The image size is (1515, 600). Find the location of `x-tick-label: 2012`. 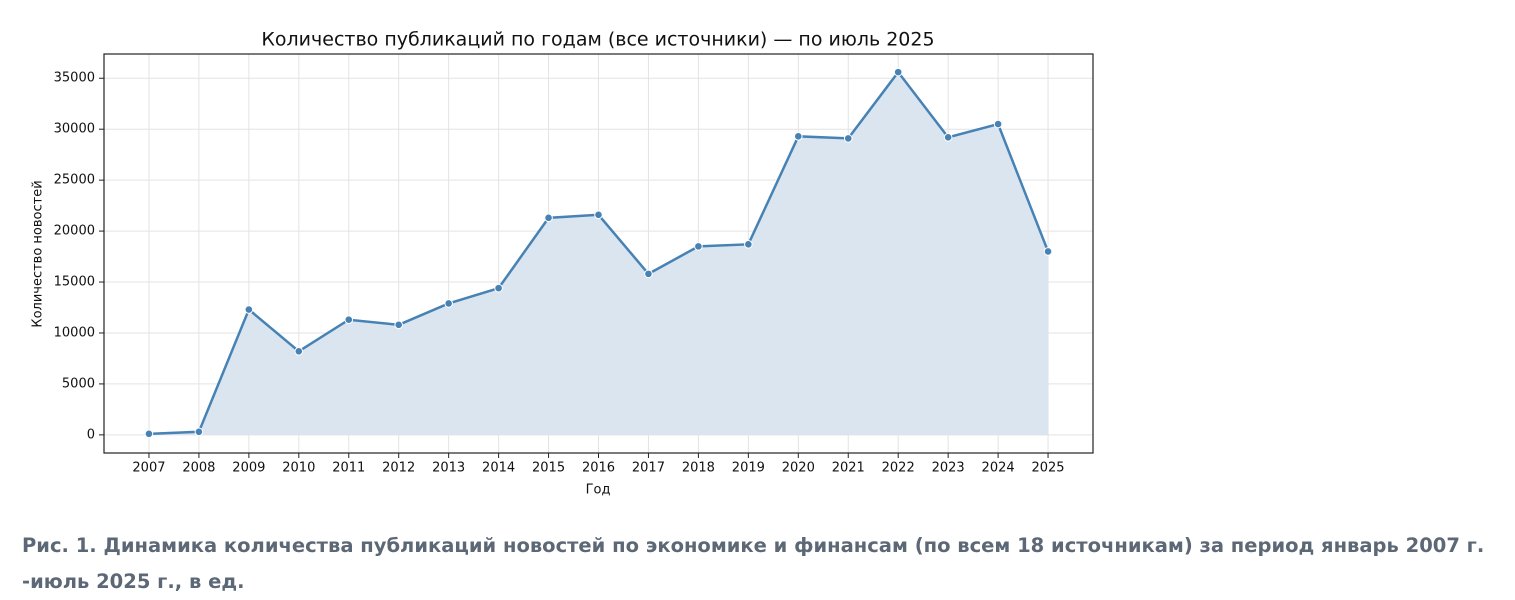

x-tick-label: 2012 is located at coordinates (398, 468).